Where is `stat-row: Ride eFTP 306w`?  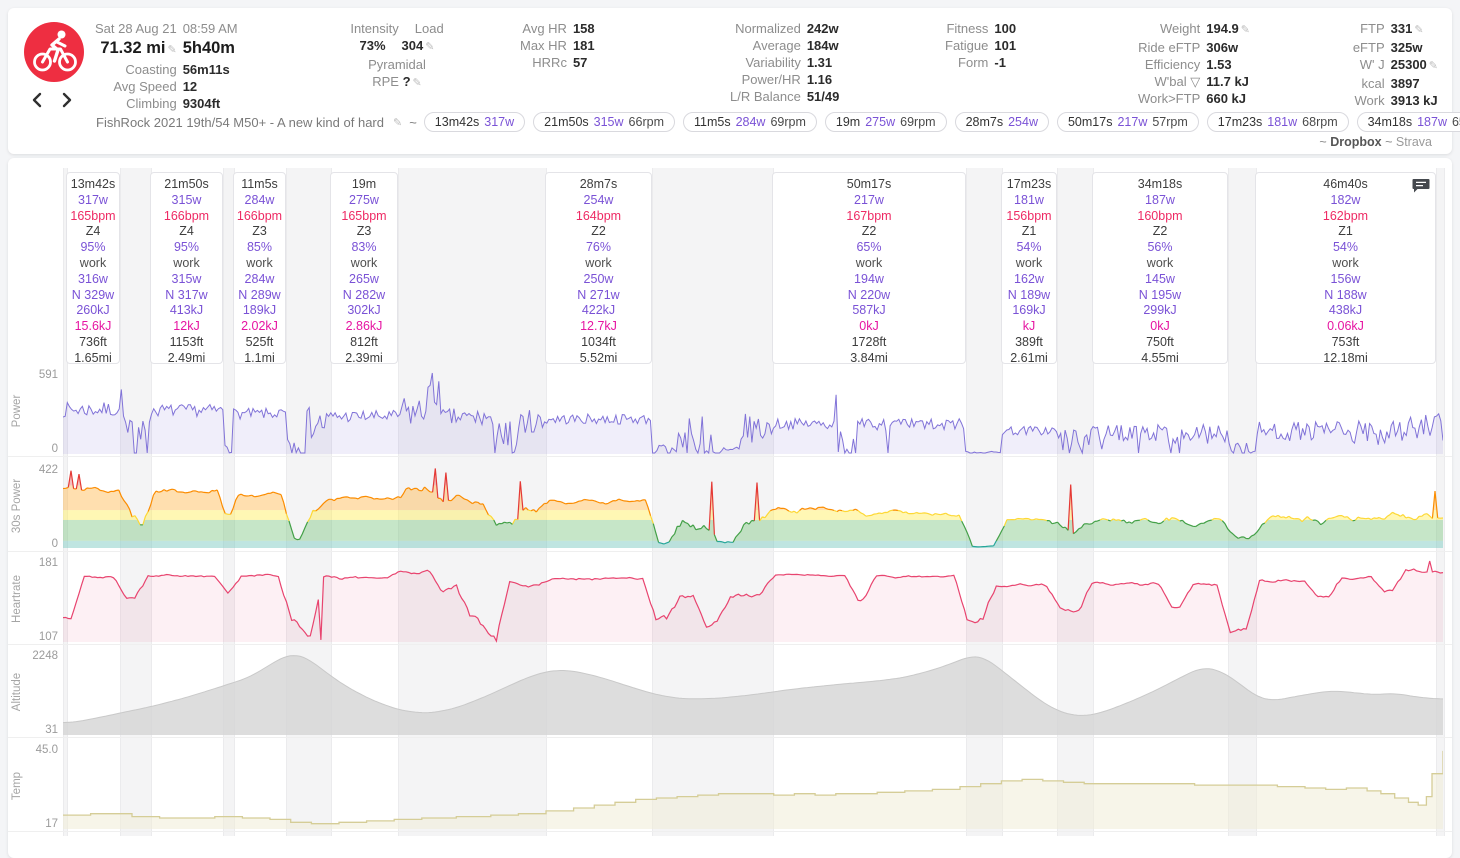 stat-row: Ride eFTP 306w is located at coordinates (1194, 47).